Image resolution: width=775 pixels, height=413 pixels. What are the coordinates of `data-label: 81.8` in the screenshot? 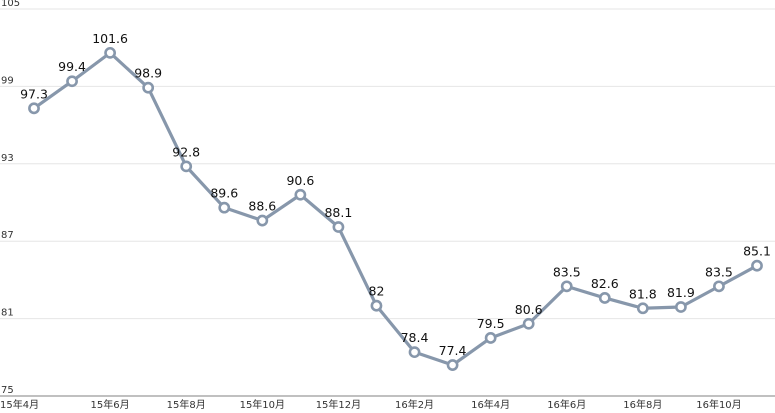 It's located at (643, 293).